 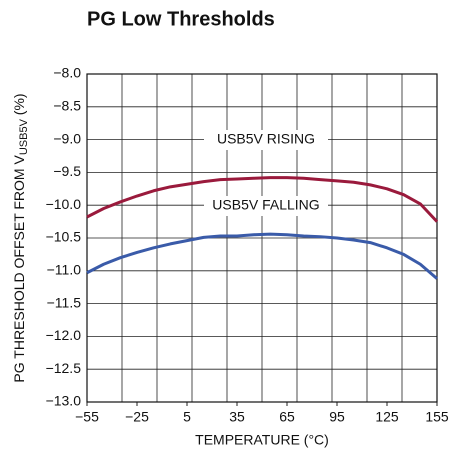 What do you see at coordinates (67, 106) in the screenshot?
I see `y-tick-label: −8.5` at bounding box center [67, 106].